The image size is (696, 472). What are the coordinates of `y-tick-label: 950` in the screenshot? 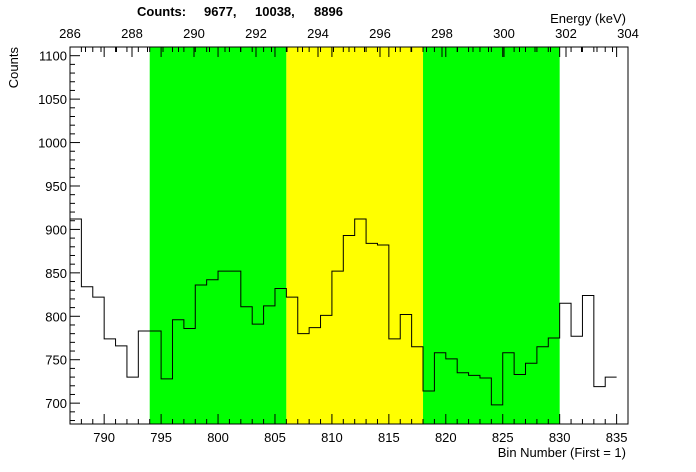 It's located at (56, 186).